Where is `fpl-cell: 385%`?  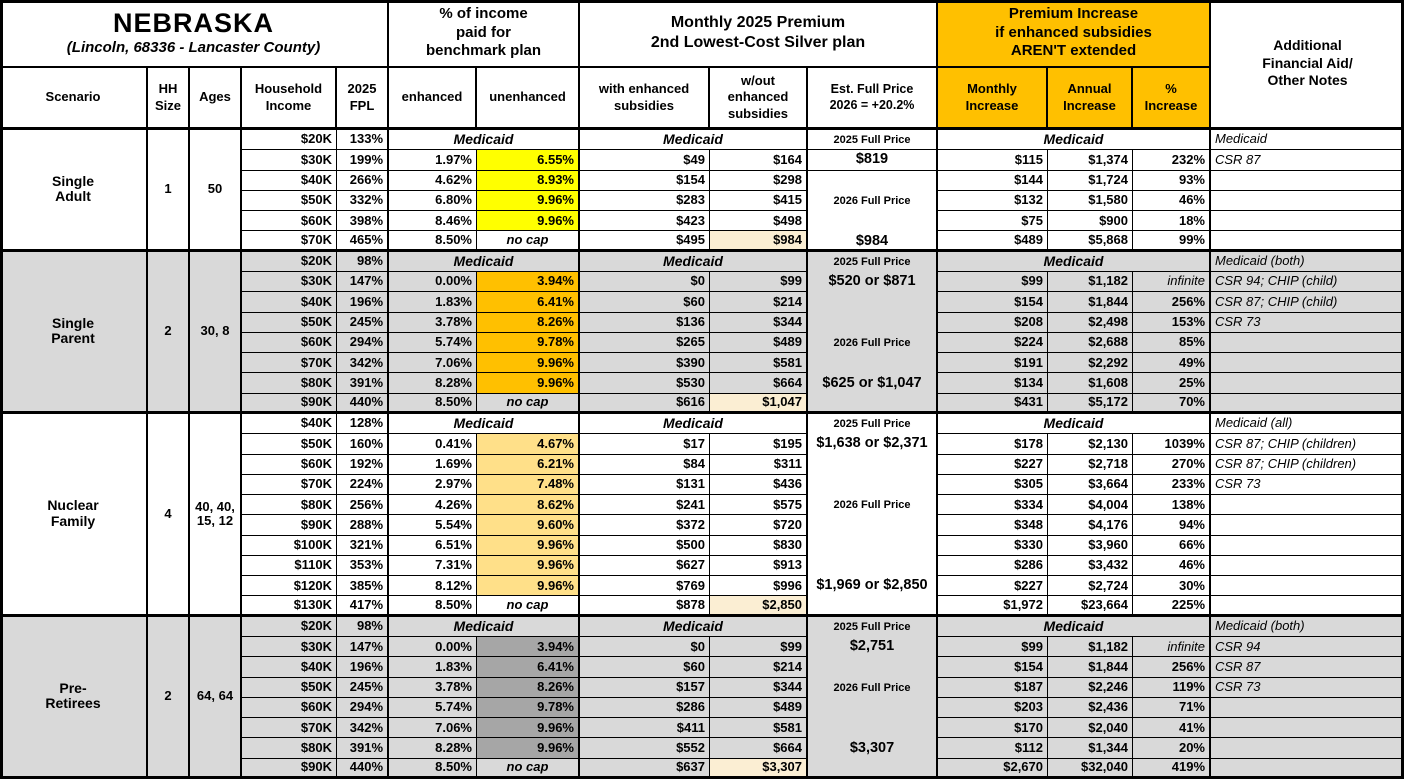 fpl-cell: 385% is located at coordinates (363, 586).